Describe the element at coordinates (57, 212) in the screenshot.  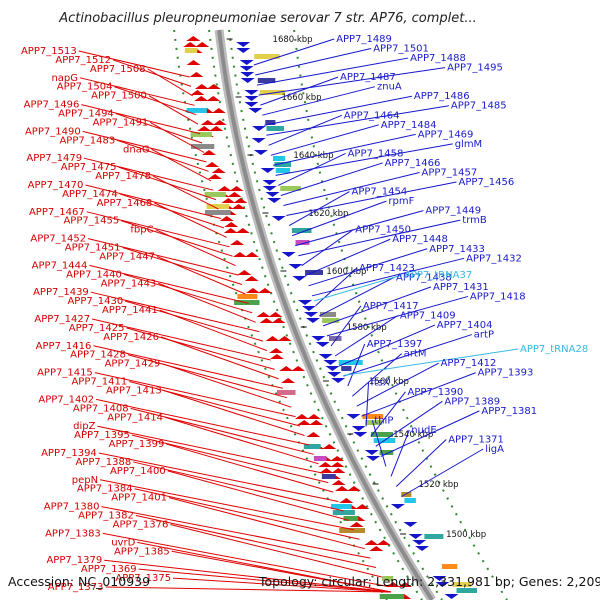
I see `gene-label: APP7_1467` at that location.